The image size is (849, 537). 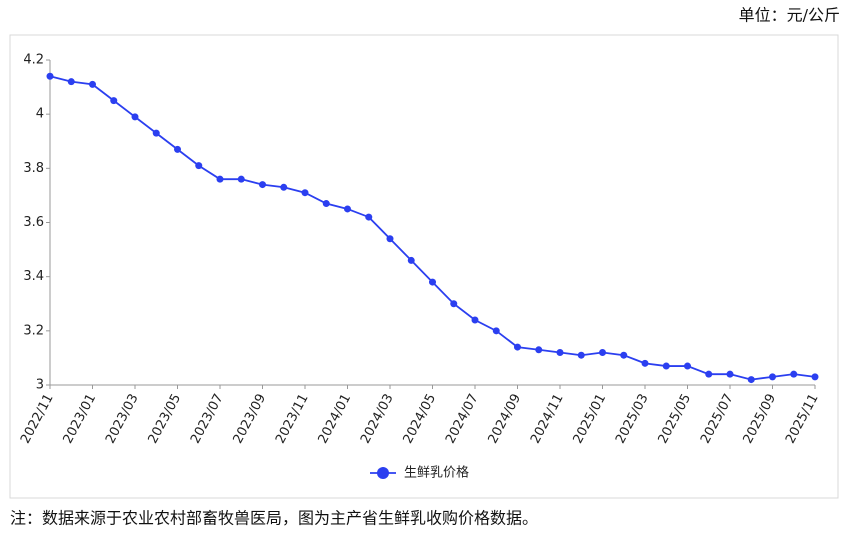 What do you see at coordinates (165, 418) in the screenshot?
I see `x-tick-label: 2023/05` at bounding box center [165, 418].